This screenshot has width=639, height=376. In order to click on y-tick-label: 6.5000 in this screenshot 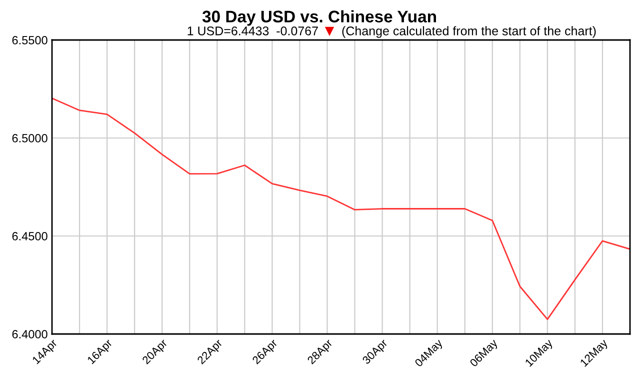, I will do `click(30, 138)`.